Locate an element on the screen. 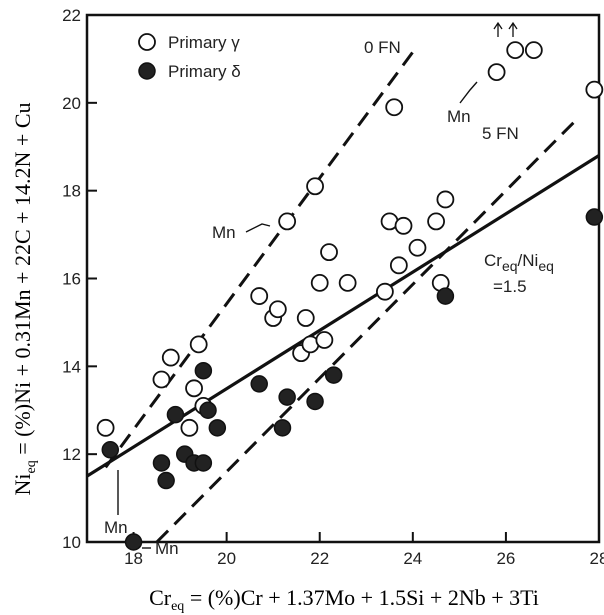 This screenshot has height=615, width=604. y-tick-label: 18 is located at coordinates (71, 191).